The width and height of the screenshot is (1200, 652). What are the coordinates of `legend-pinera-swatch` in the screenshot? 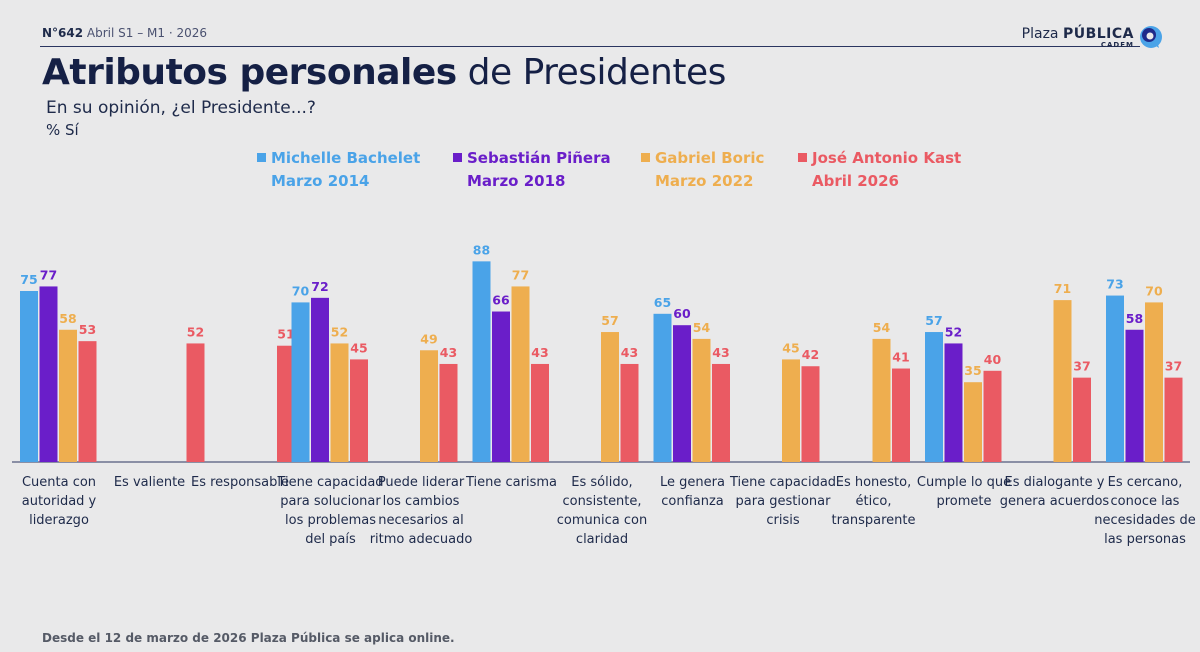 It's located at (457, 157).